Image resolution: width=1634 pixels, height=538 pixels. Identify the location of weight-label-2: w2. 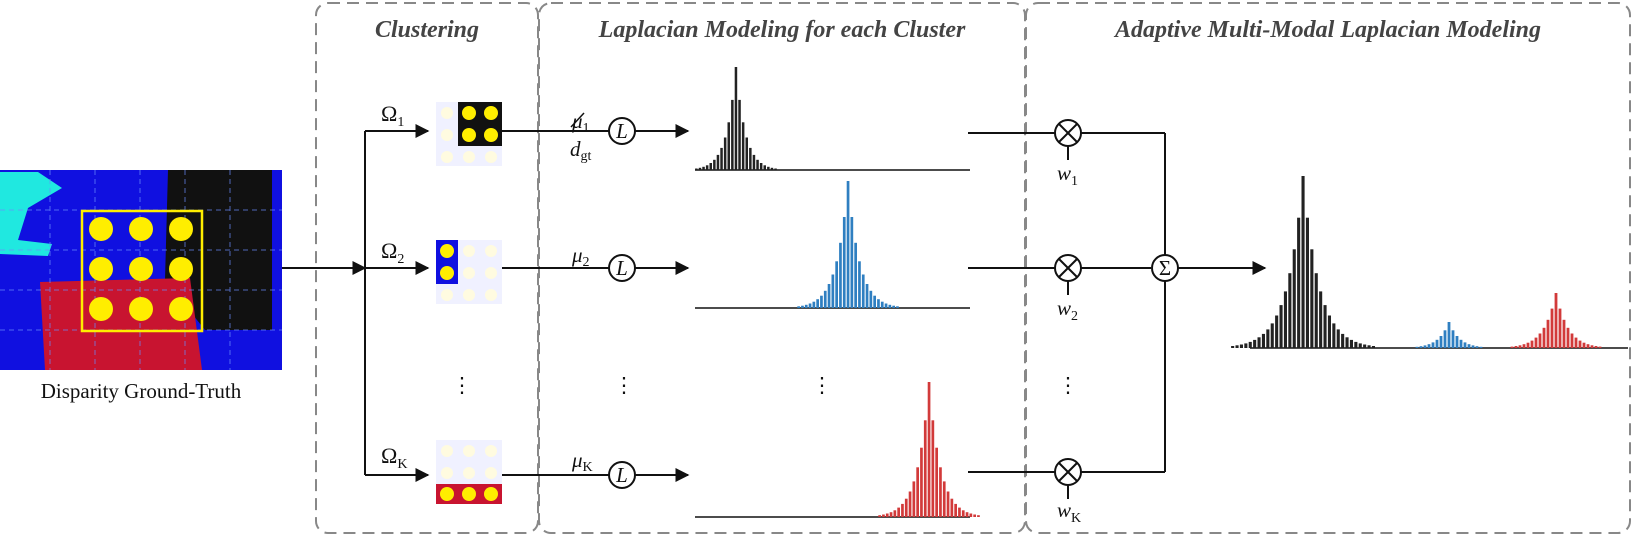
(1067, 310).